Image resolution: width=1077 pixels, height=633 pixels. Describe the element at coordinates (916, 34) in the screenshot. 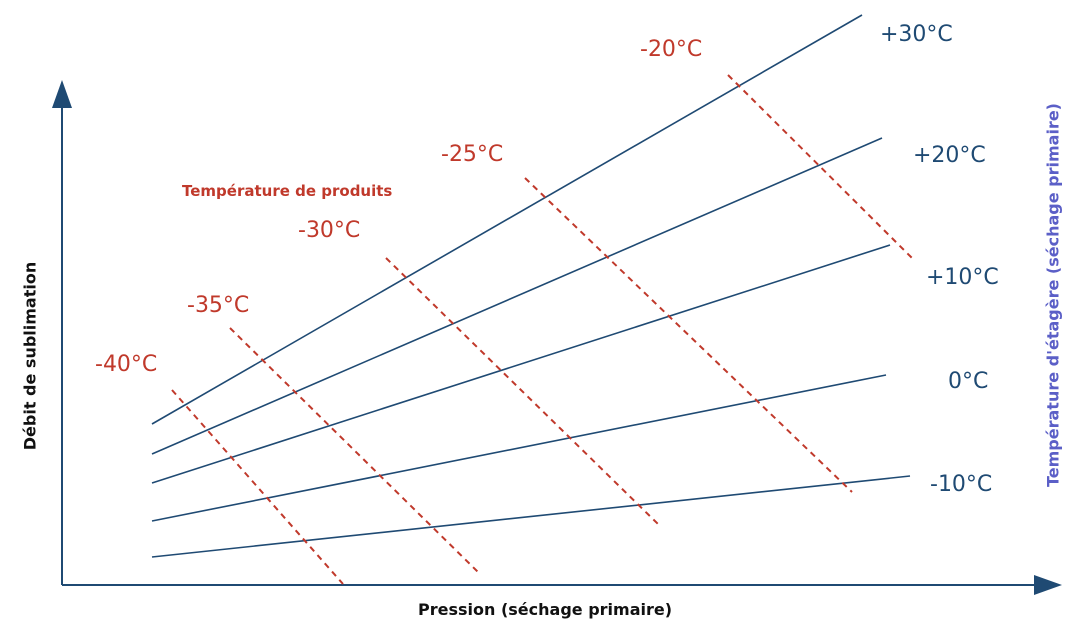

I see `shelf-label-plus30: +30°C` at that location.